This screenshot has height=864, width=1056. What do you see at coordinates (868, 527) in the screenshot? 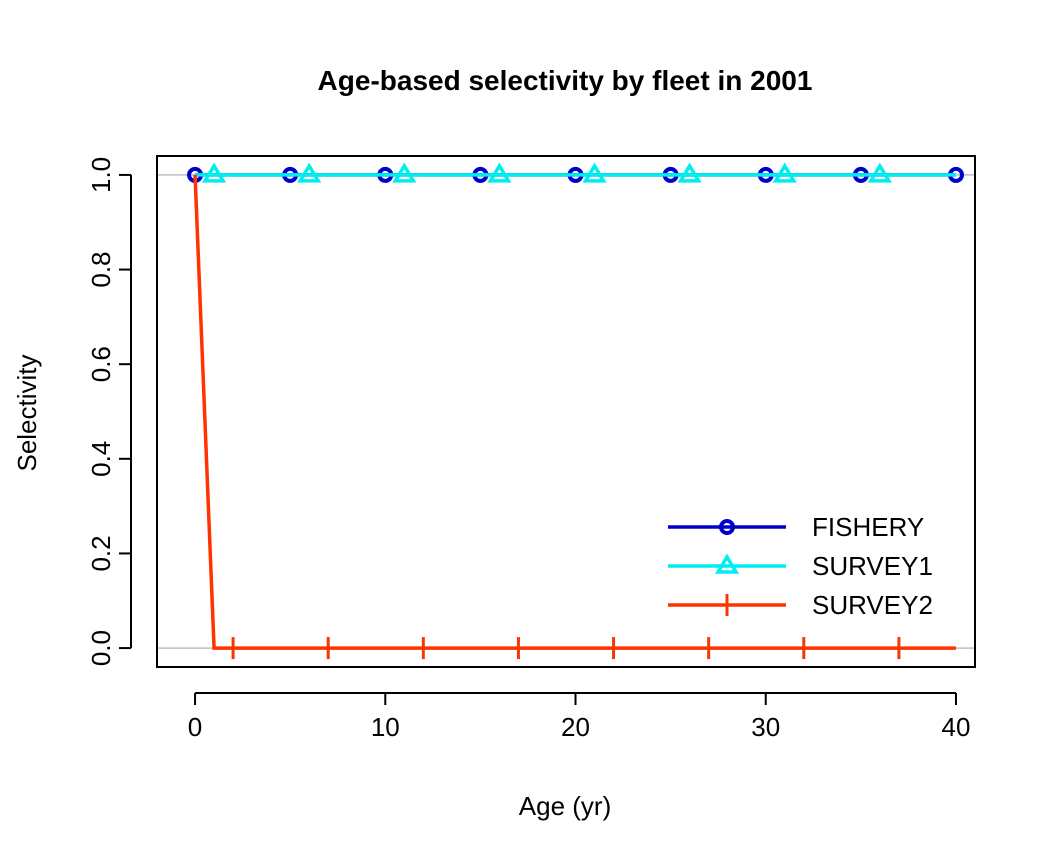
I see `legend-label: FISHERY` at bounding box center [868, 527].